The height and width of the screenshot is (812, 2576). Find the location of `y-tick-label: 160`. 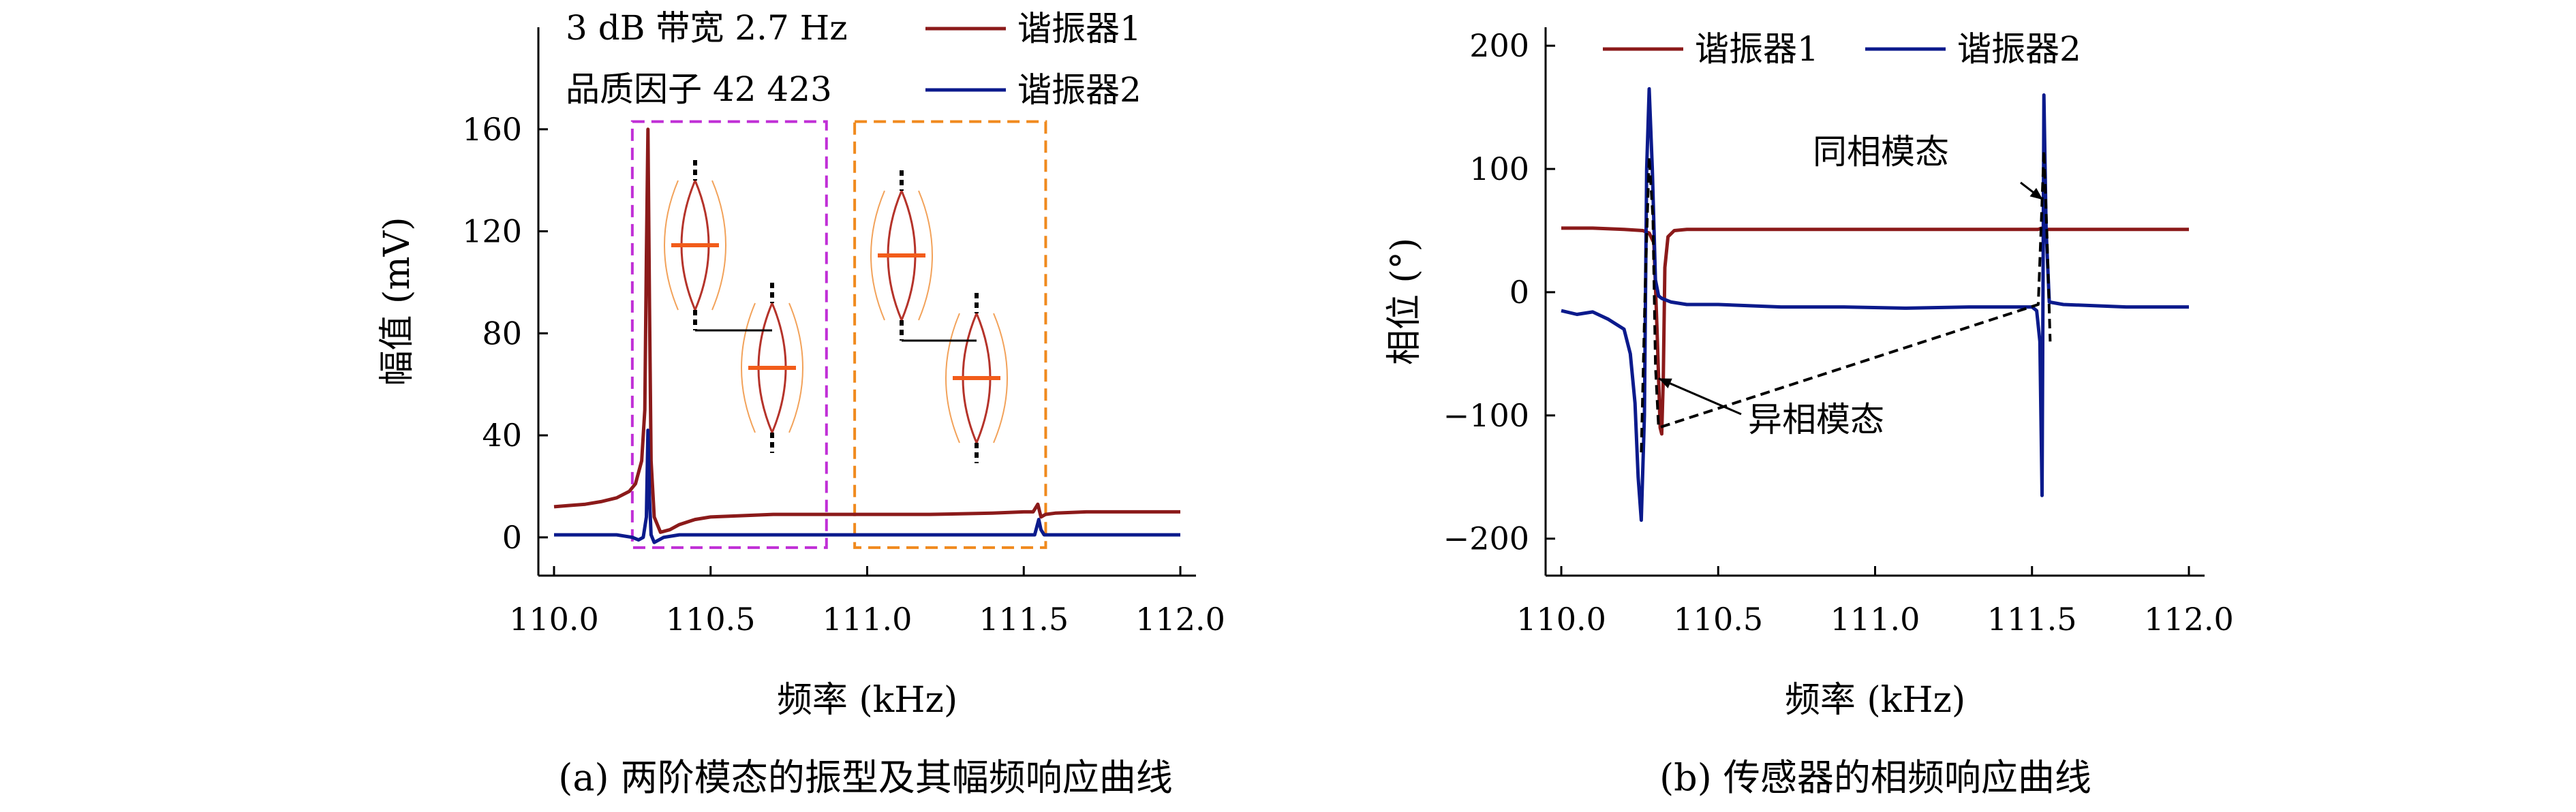

y-tick-label: 160 is located at coordinates (492, 129).